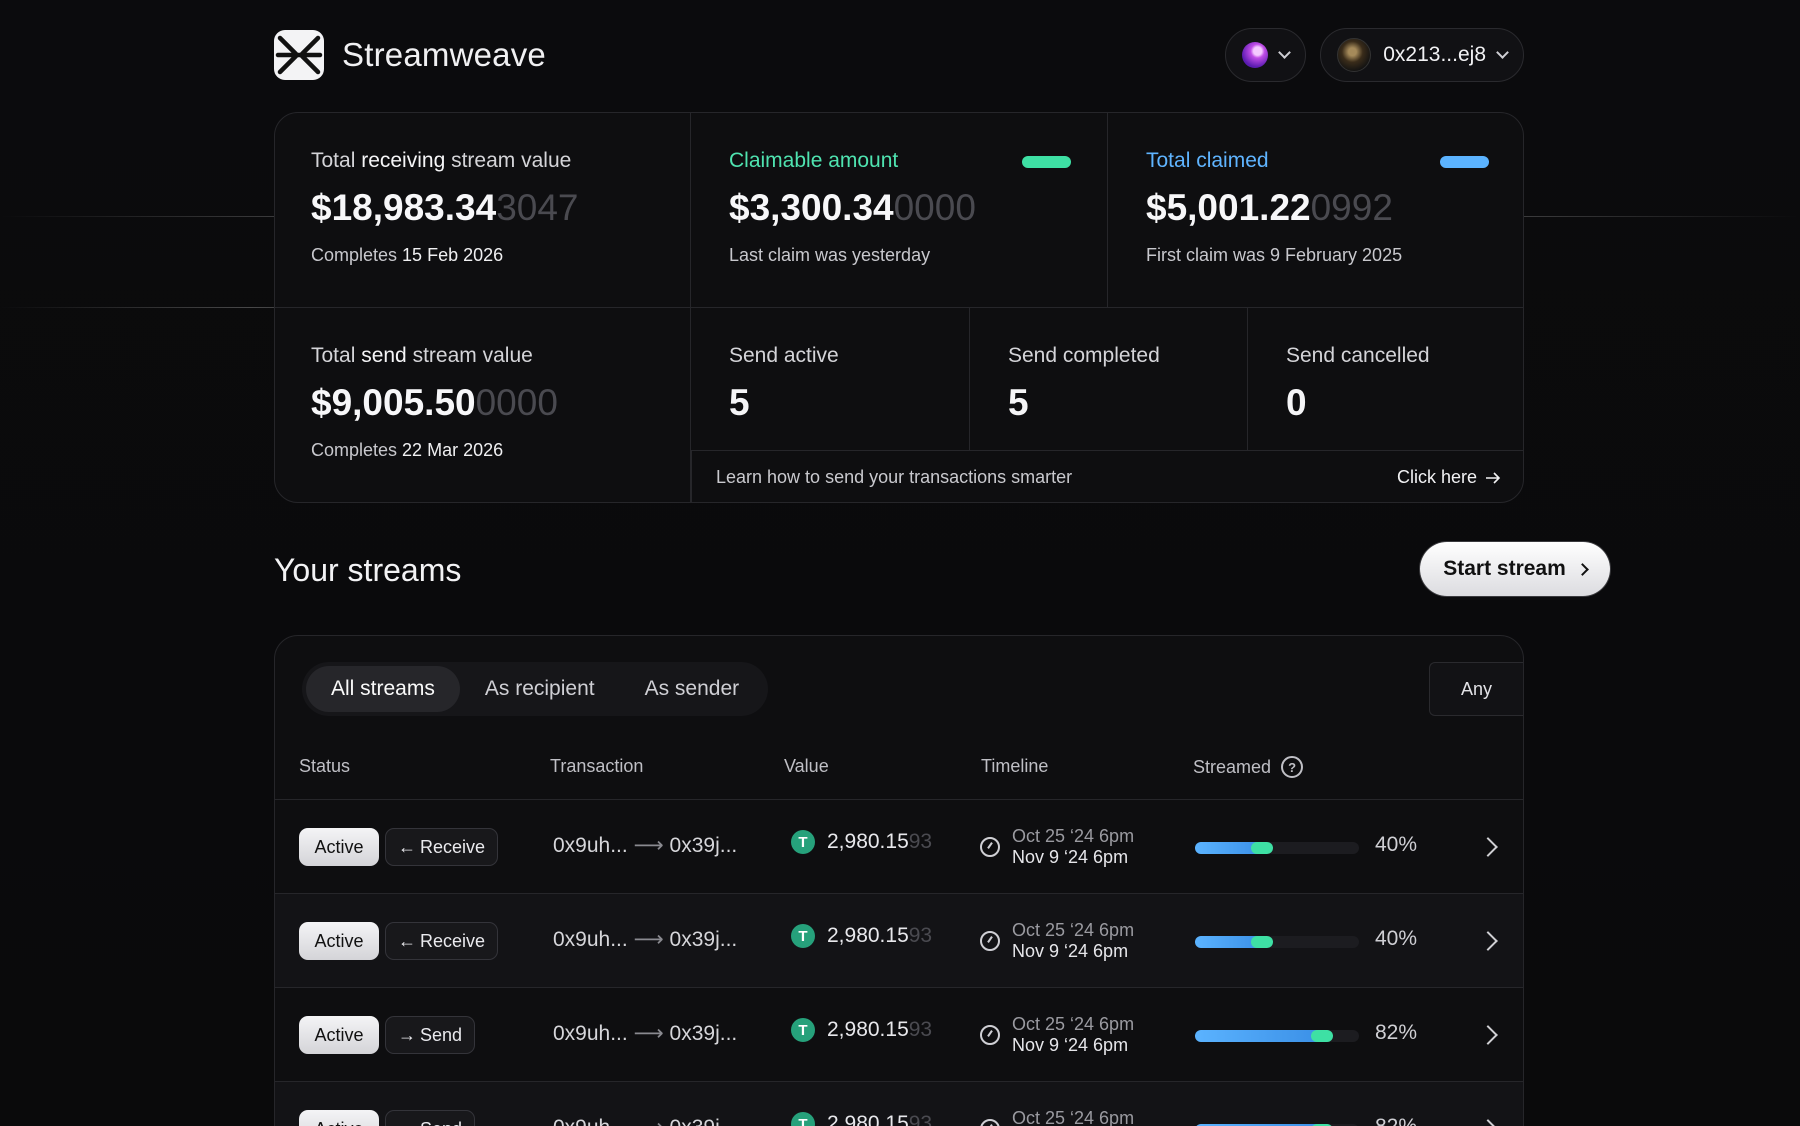 Image resolution: width=1800 pixels, height=1126 pixels. Describe the element at coordinates (368, 570) in the screenshot. I see `streams-title: Your streams` at that location.